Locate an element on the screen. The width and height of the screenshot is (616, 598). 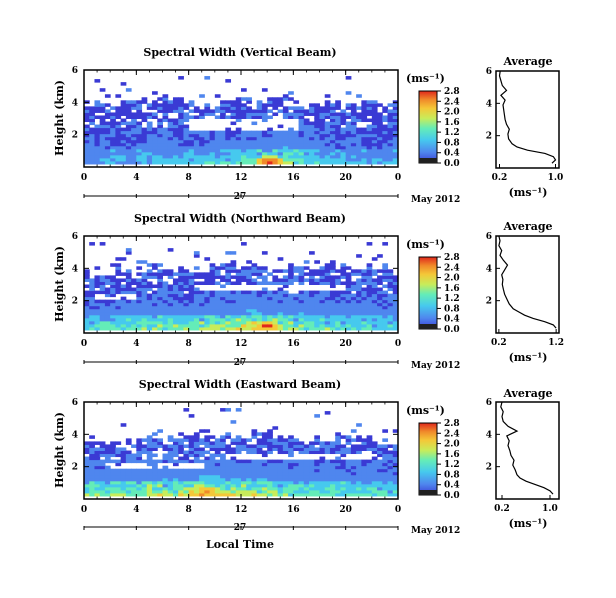
average-y-tick-label: 2 is located at coordinates (489, 302).